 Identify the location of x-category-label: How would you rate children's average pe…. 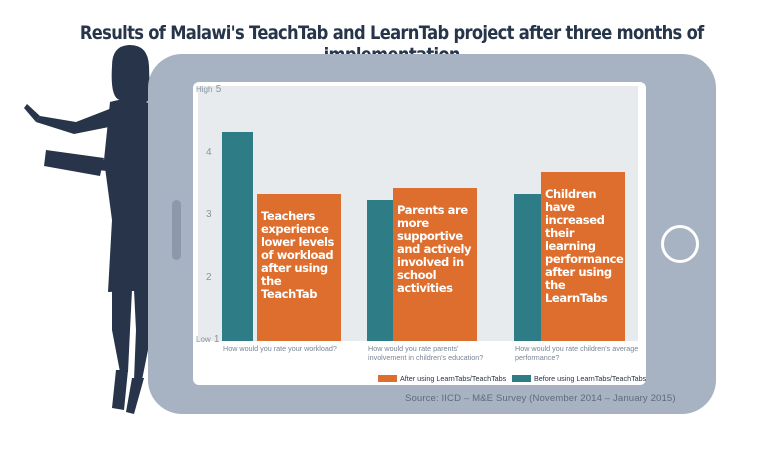
(577, 353).